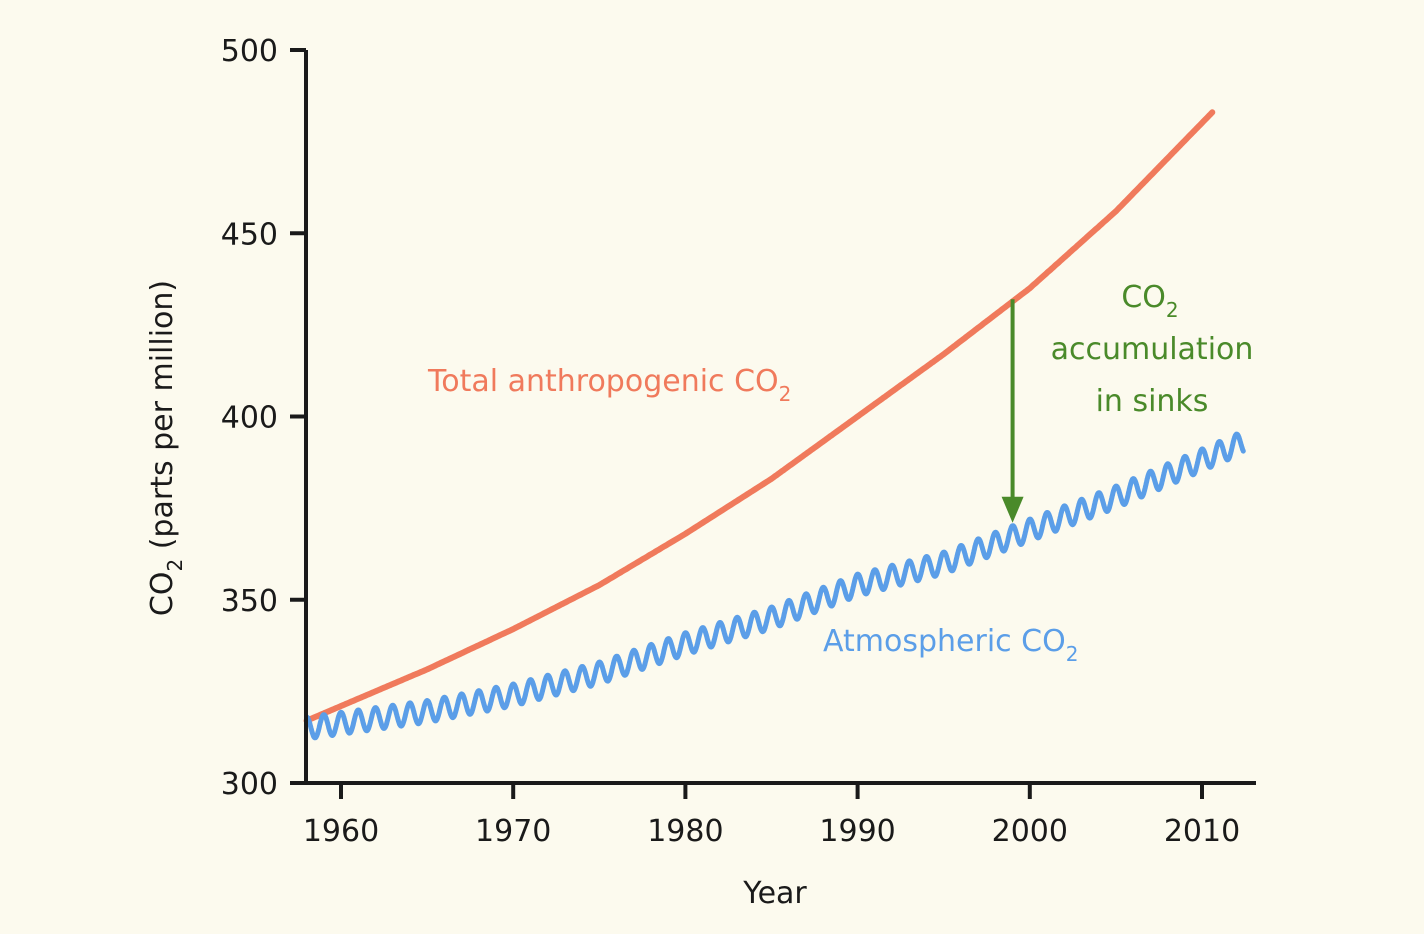 Image resolution: width=1424 pixels, height=934 pixels. What do you see at coordinates (1143, 297) in the screenshot?
I see `sinks-co-main: CO` at bounding box center [1143, 297].